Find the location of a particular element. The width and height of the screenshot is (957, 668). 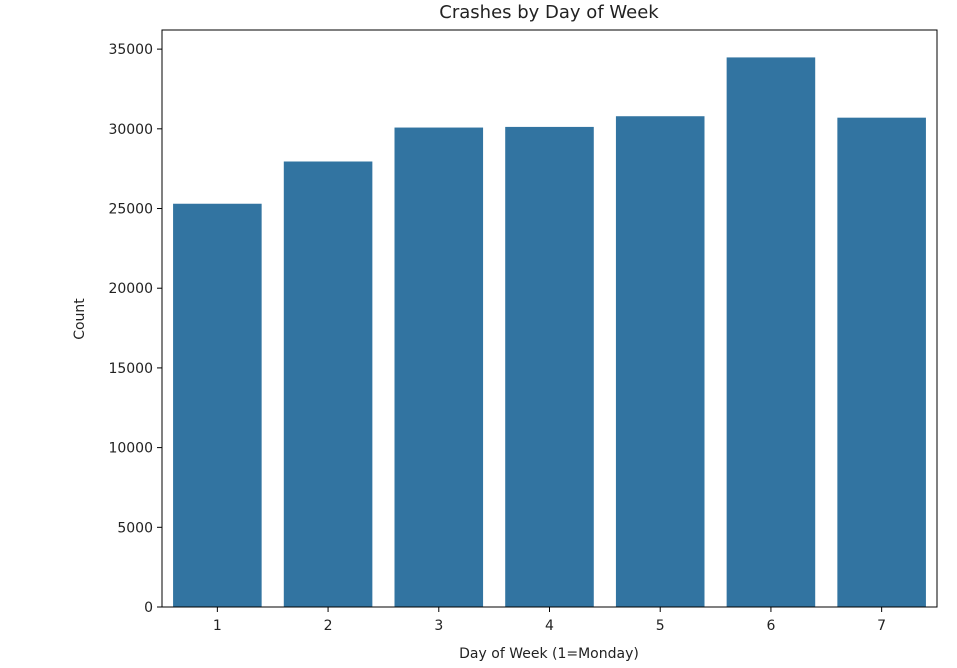

y-tick-label-35000: 35000 is located at coordinates (130, 50).